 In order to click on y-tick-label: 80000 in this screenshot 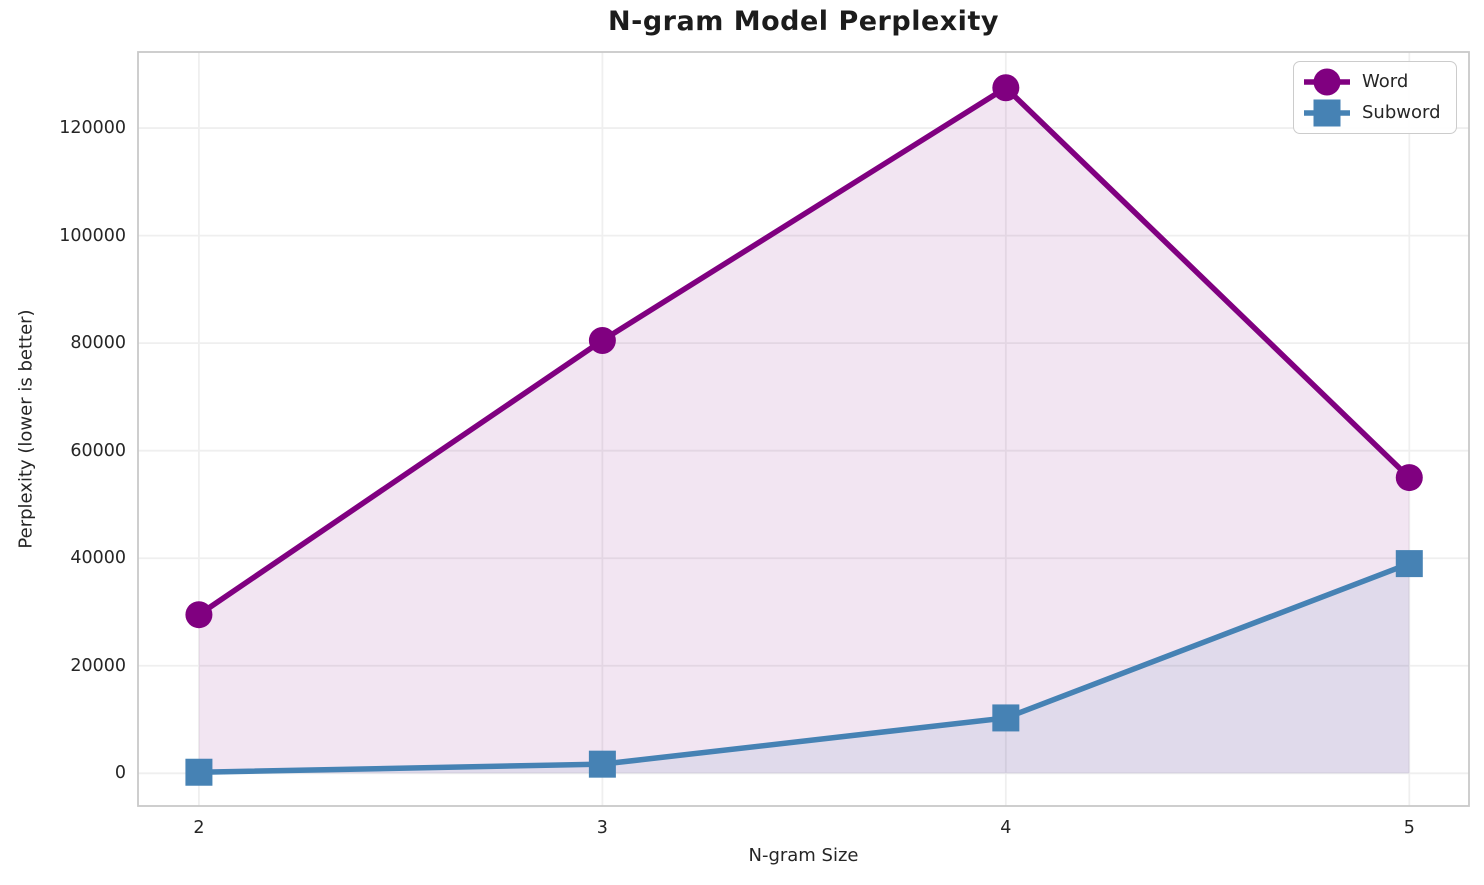, I will do `click(98, 343)`.